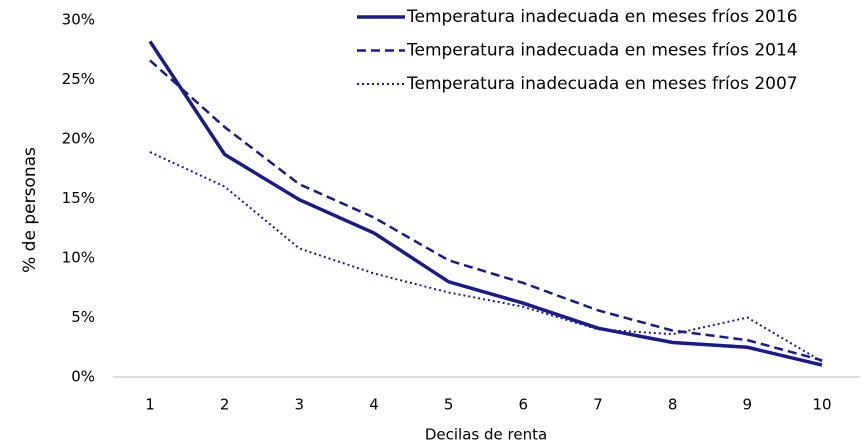 The image size is (865, 446). I want to click on y-tick-label: 20%, so click(78, 139).